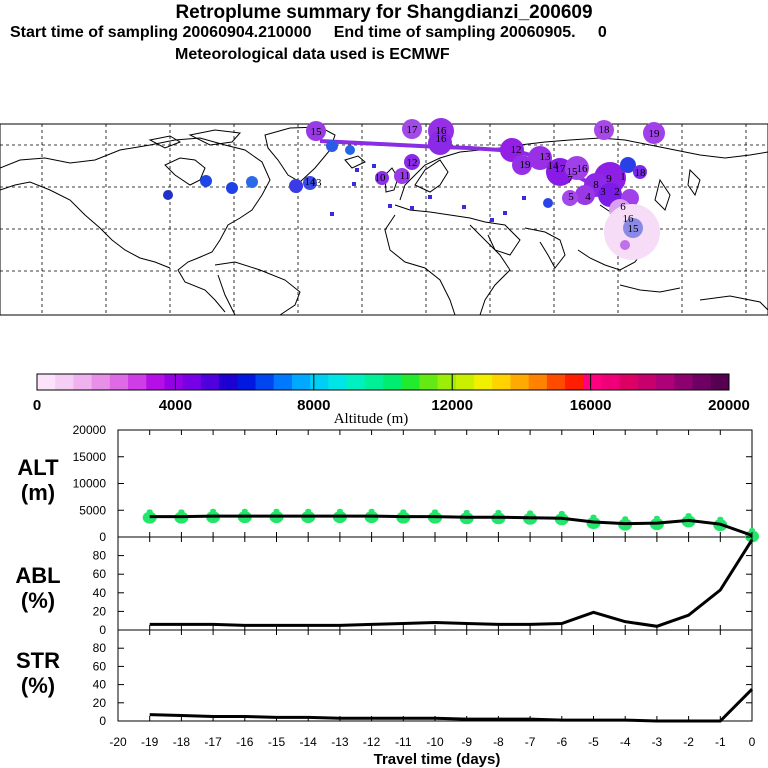  What do you see at coordinates (655, 134) in the screenshot?
I see `plume-day-label: 19` at bounding box center [655, 134].